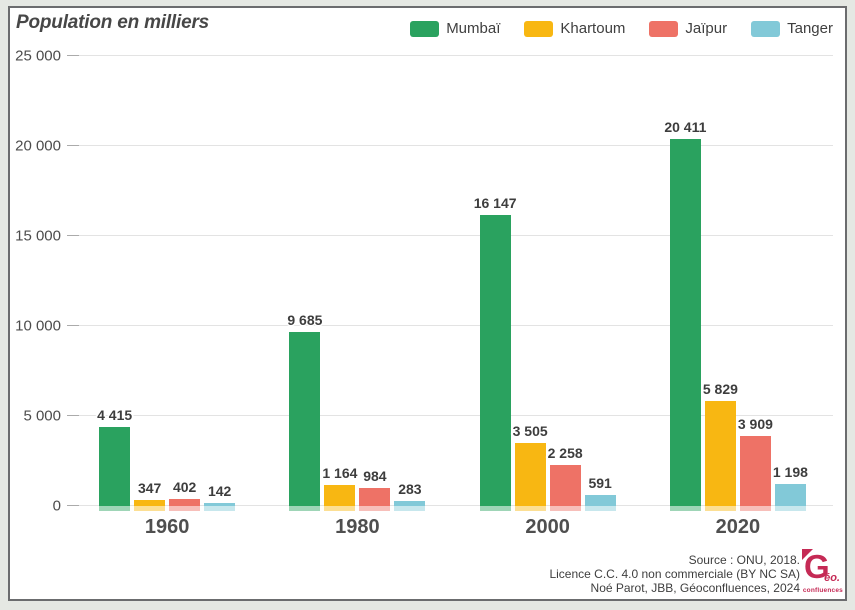 The width and height of the screenshot is (855, 610). I want to click on y-axis-label: 0, so click(56, 505).